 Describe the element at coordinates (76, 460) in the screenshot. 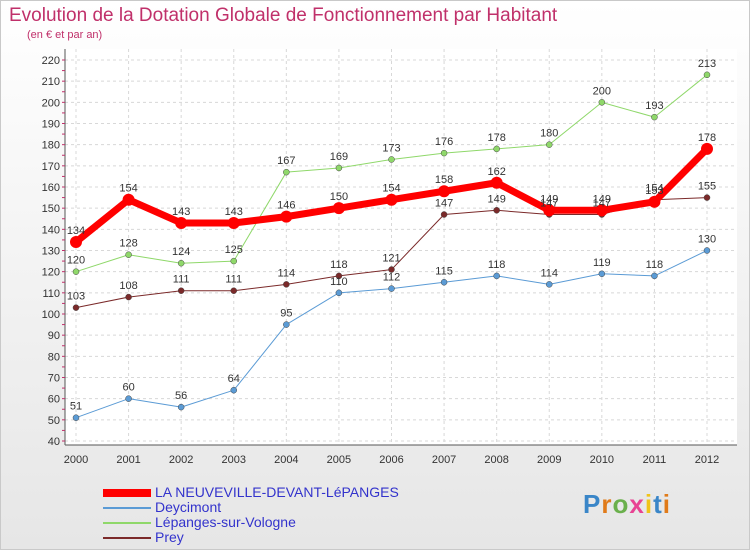

I see `x-tick-label: 2000` at that location.